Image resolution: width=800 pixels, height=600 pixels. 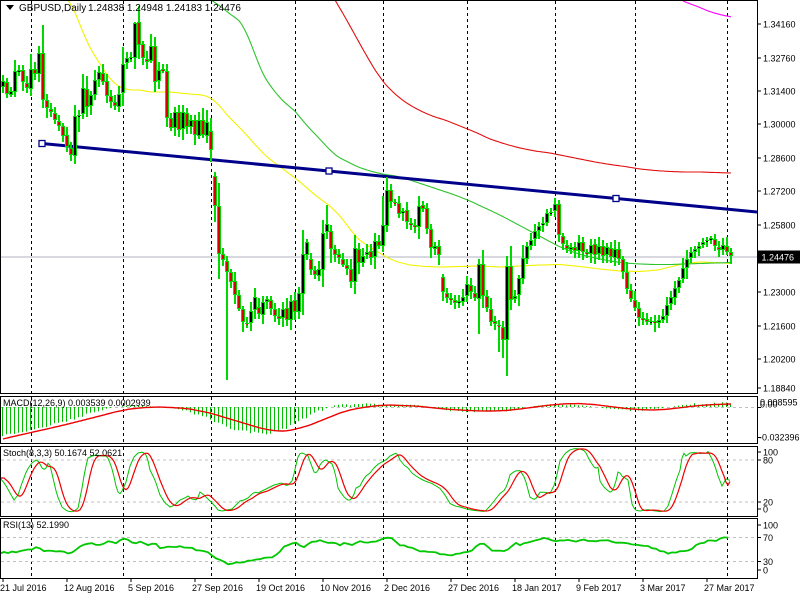 What do you see at coordinates (779, 327) in the screenshot?
I see `svg-text: 1.21600` at bounding box center [779, 327].